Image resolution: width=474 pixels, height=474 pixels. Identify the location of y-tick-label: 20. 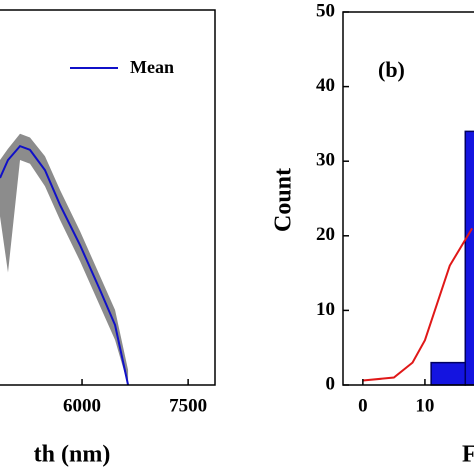
(325, 234).